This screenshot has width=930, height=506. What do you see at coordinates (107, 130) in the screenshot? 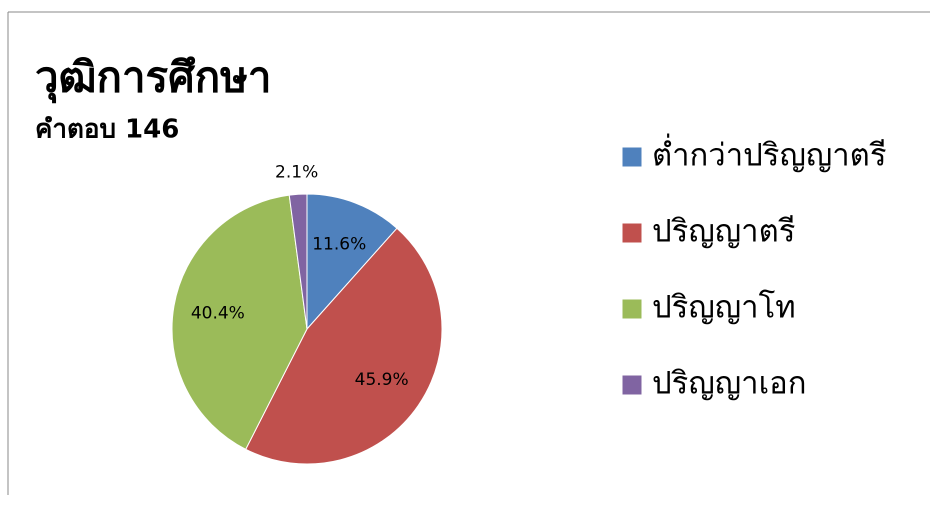
I see `chart-subtitle: คำตอบ 146` at bounding box center [107, 130].